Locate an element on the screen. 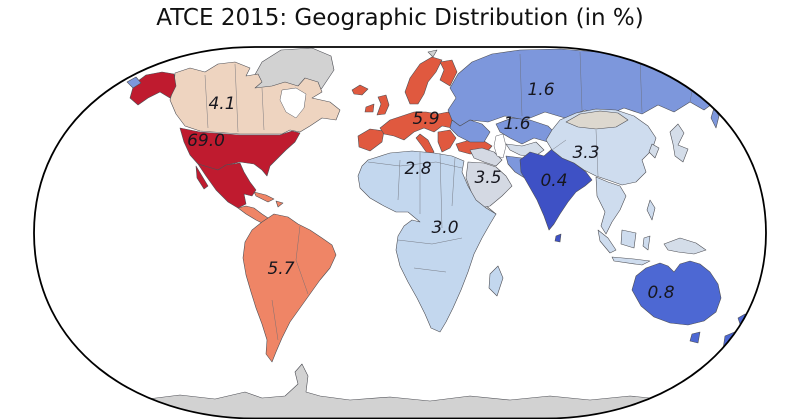 The image size is (800, 419). australia-mainland is located at coordinates (676, 293).